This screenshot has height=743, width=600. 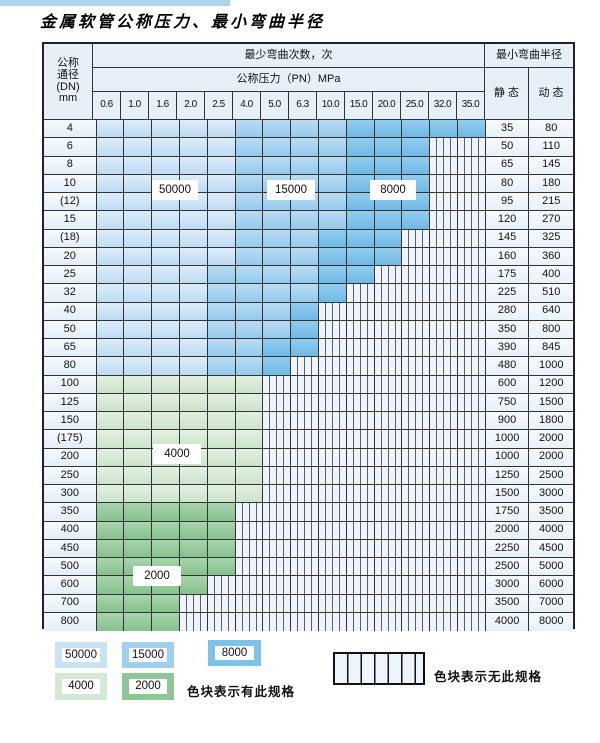 I want to click on dn-cell: 65, so click(x=70, y=348).